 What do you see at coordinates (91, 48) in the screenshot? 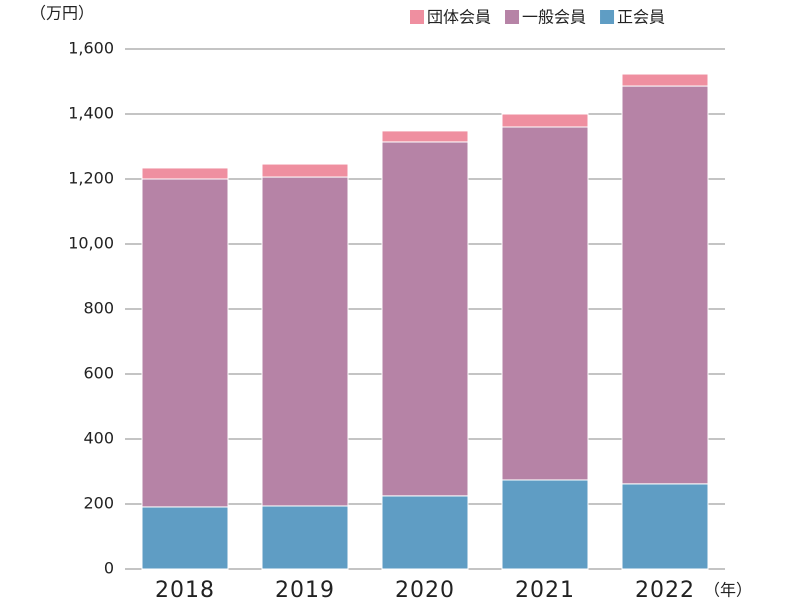
I see `y-tick-label: 1,600` at bounding box center [91, 48].